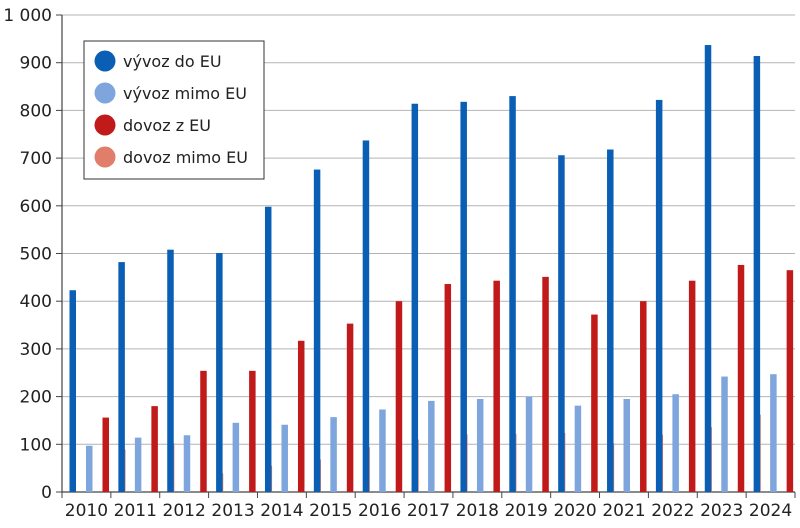 This screenshot has width=800, height=528. What do you see at coordinates (46, 493) in the screenshot?
I see `y-tick-label: 0` at bounding box center [46, 493].